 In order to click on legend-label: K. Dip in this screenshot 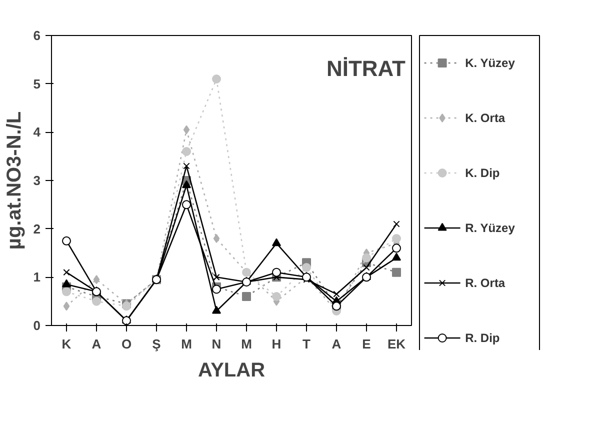, I will do `click(482, 173)`.